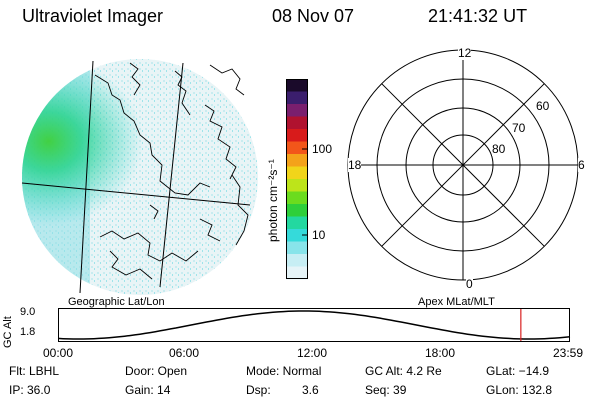 This screenshot has height=400, width=600. What do you see at coordinates (58, 353) in the screenshot?
I see `timeline-xtick-0: 00:00` at bounding box center [58, 353].